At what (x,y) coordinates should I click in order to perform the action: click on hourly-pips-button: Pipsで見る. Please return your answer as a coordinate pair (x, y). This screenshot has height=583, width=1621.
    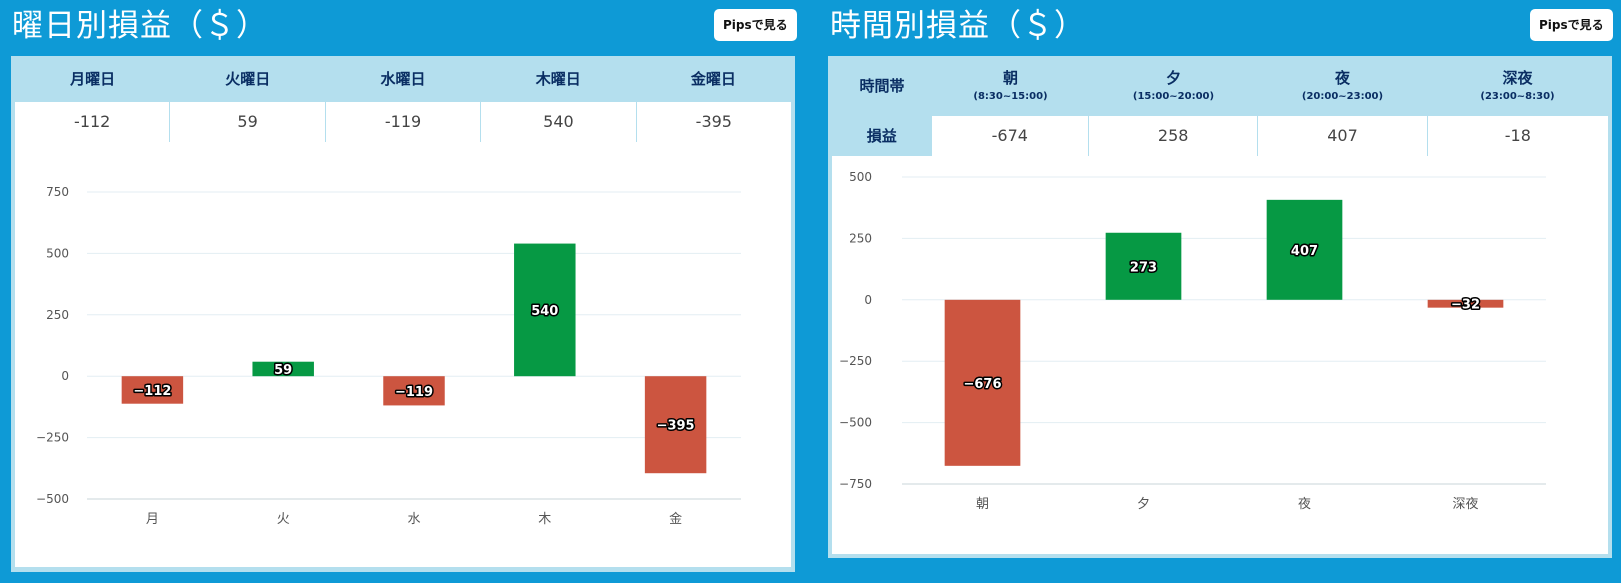
    Looking at the image, I should click on (1571, 25).